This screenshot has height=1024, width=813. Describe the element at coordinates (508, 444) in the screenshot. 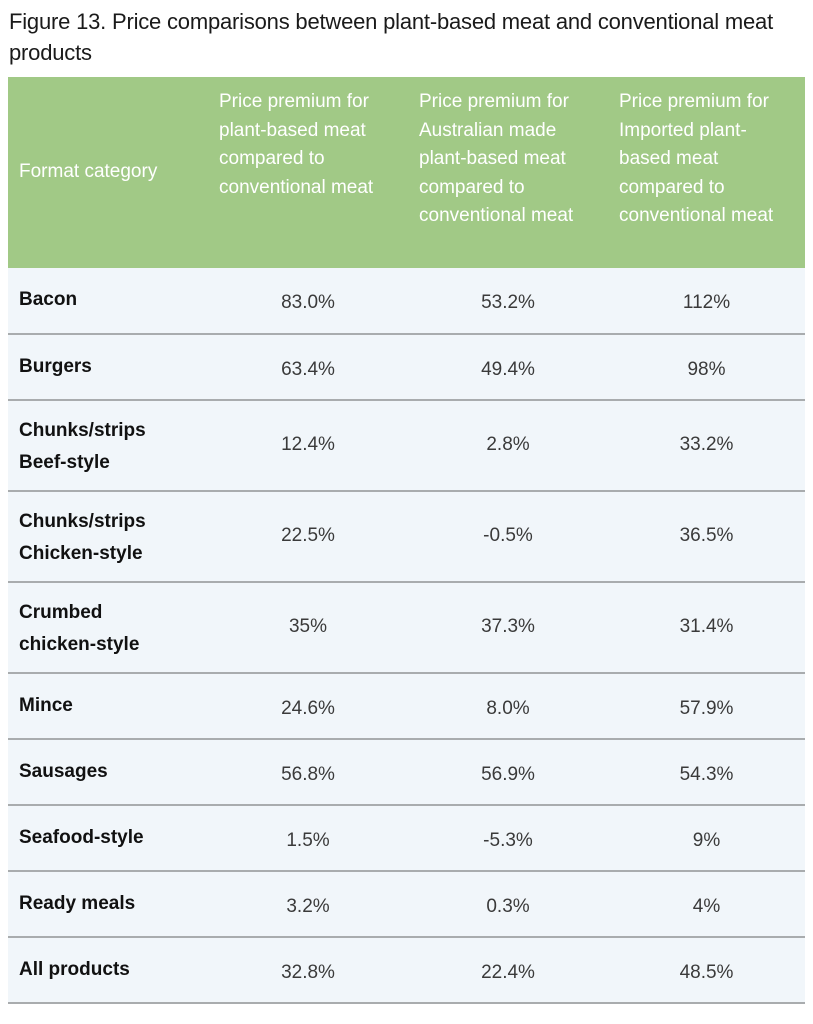

I see `premium-australian-cell: 2.8%` at that location.